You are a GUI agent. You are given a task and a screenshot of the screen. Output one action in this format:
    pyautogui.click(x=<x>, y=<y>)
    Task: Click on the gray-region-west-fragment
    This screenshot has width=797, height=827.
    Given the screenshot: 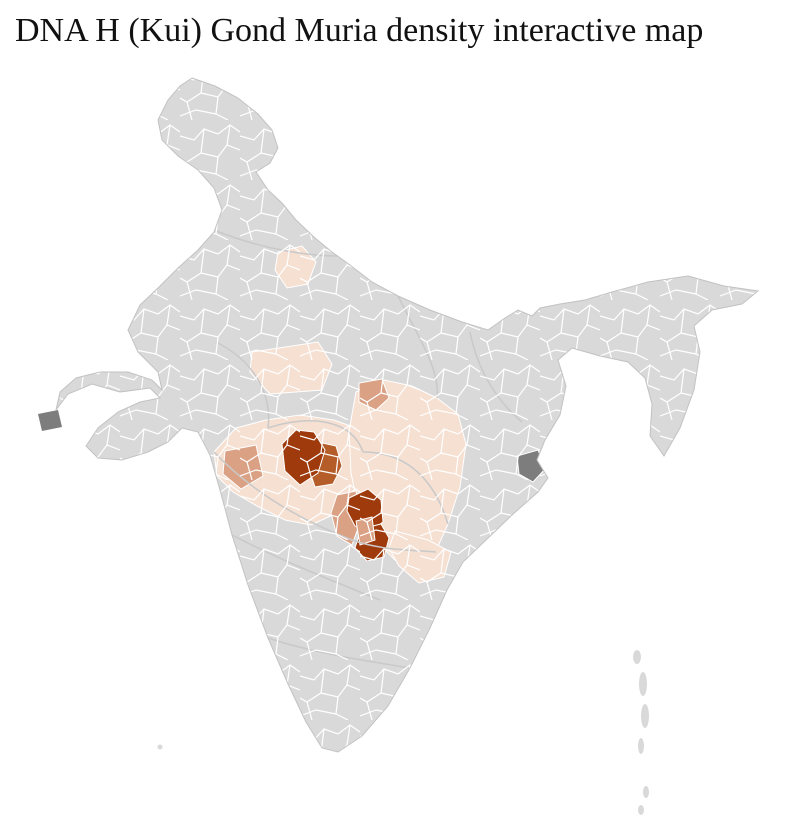 What is the action you would take?
    pyautogui.click(x=50, y=420)
    